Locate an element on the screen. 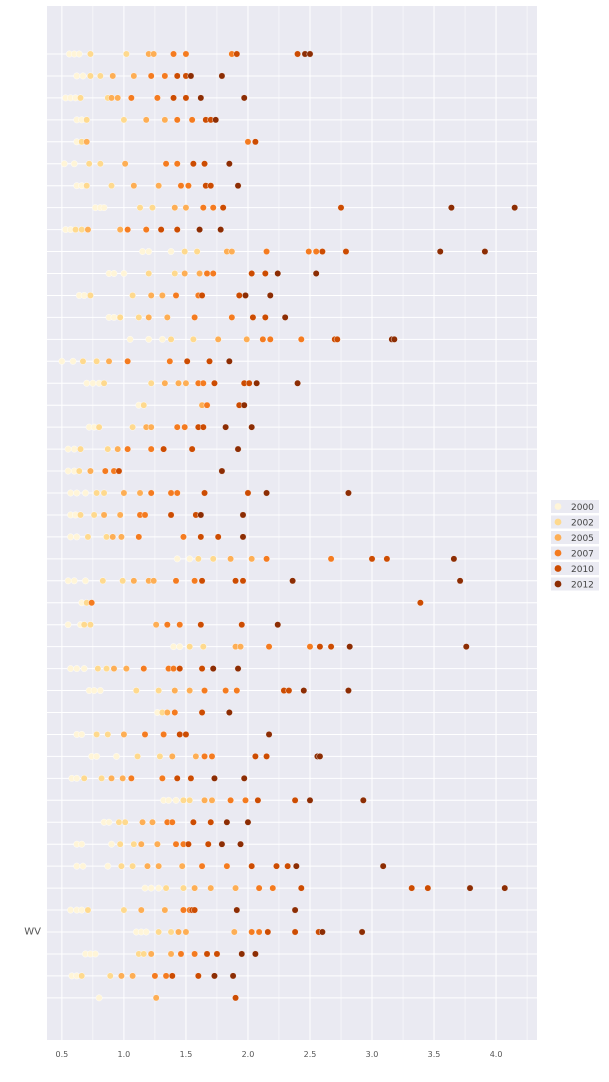 This screenshot has width=609, height=1082. row-label: WV is located at coordinates (32, 932).